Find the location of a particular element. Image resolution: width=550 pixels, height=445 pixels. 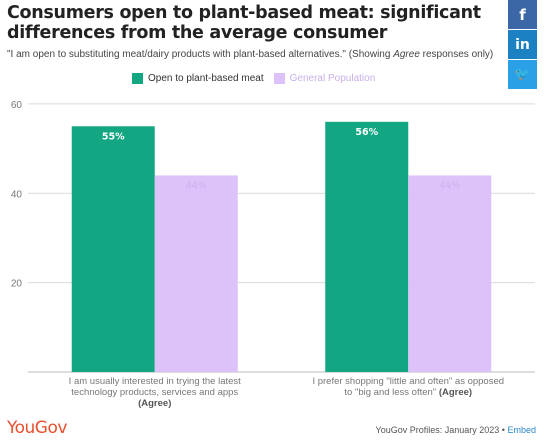

twitter-share-button: 🐦 is located at coordinates (522, 74).